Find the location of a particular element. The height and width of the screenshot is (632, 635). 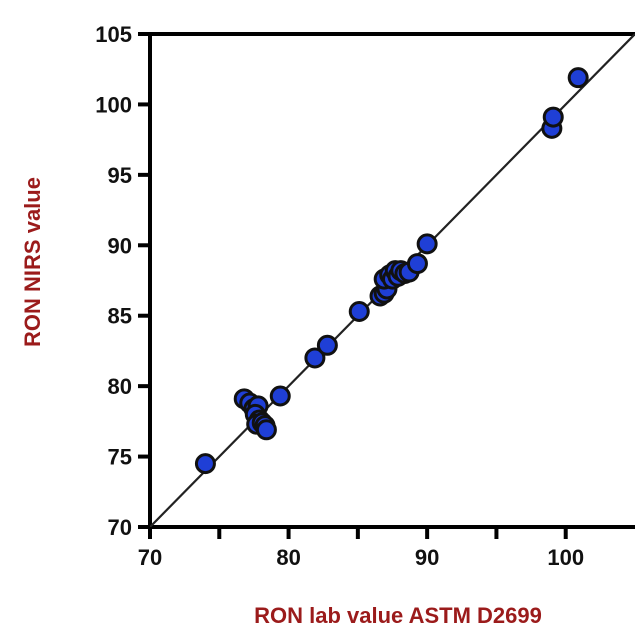

y-tick-label: 75 is located at coordinates (120, 457).